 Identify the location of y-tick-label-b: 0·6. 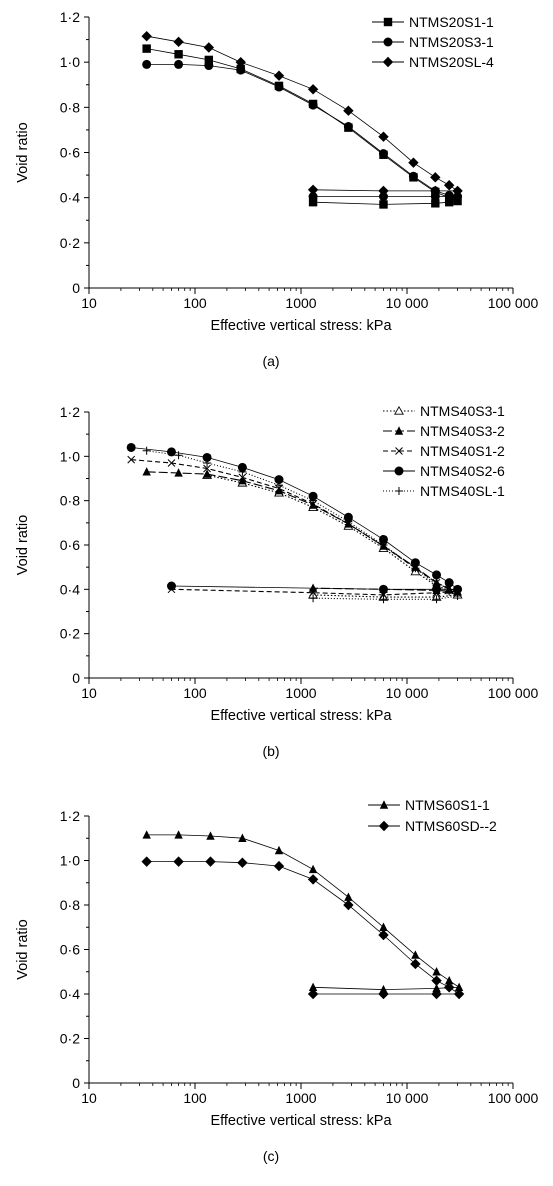
(70, 545).